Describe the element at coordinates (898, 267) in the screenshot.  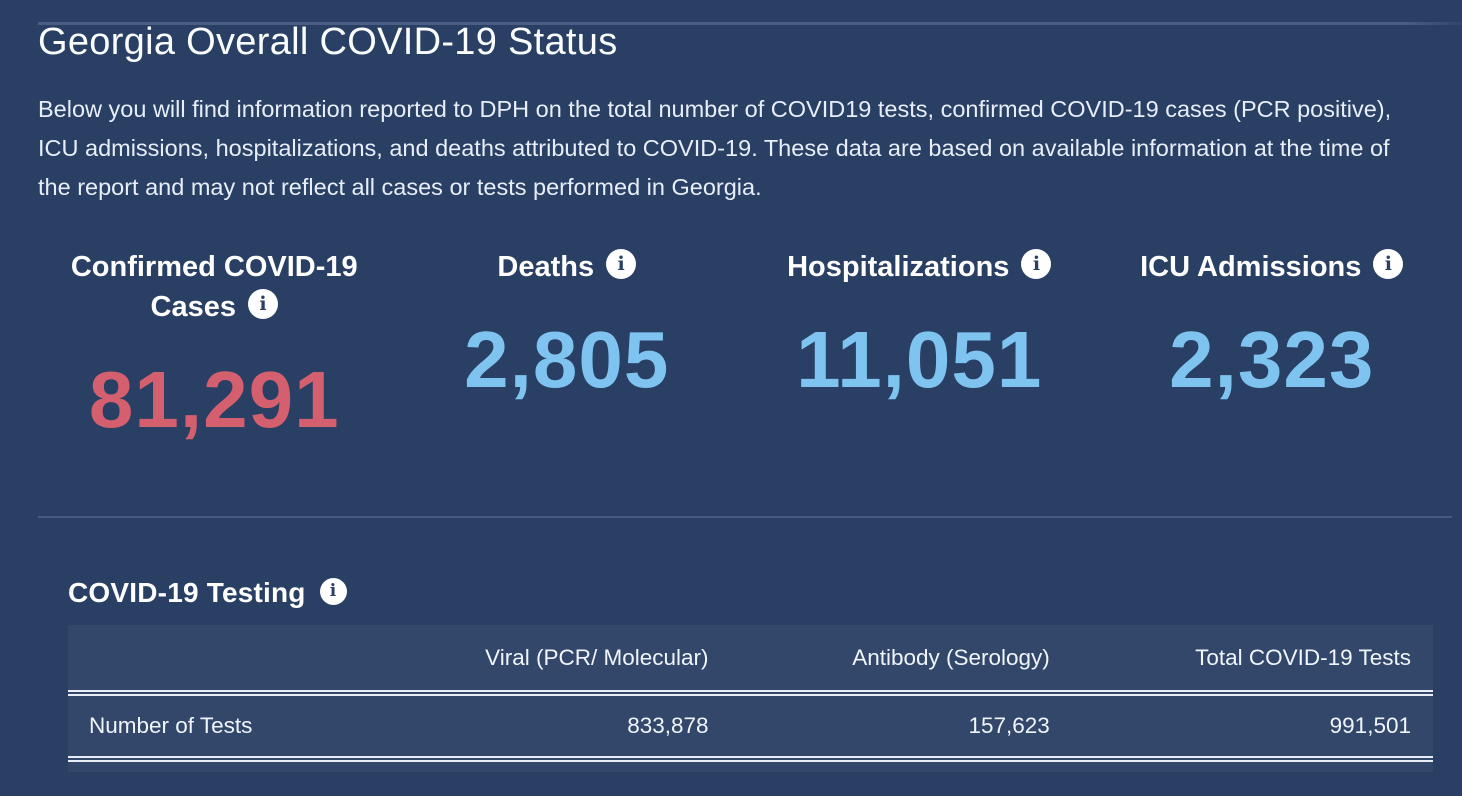
I see `stat-label-text: Hospitalizations` at that location.